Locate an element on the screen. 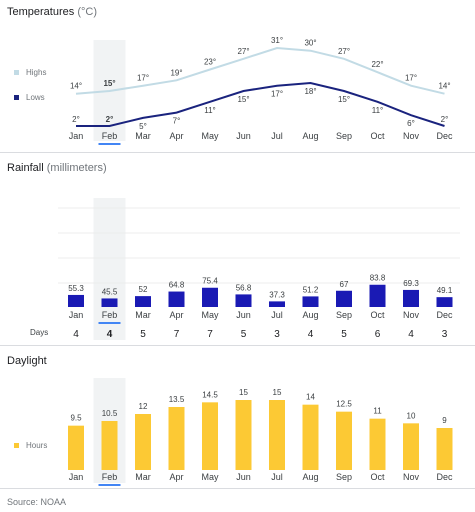 This screenshot has width=475, height=512. high-value-label: 31° is located at coordinates (277, 40).